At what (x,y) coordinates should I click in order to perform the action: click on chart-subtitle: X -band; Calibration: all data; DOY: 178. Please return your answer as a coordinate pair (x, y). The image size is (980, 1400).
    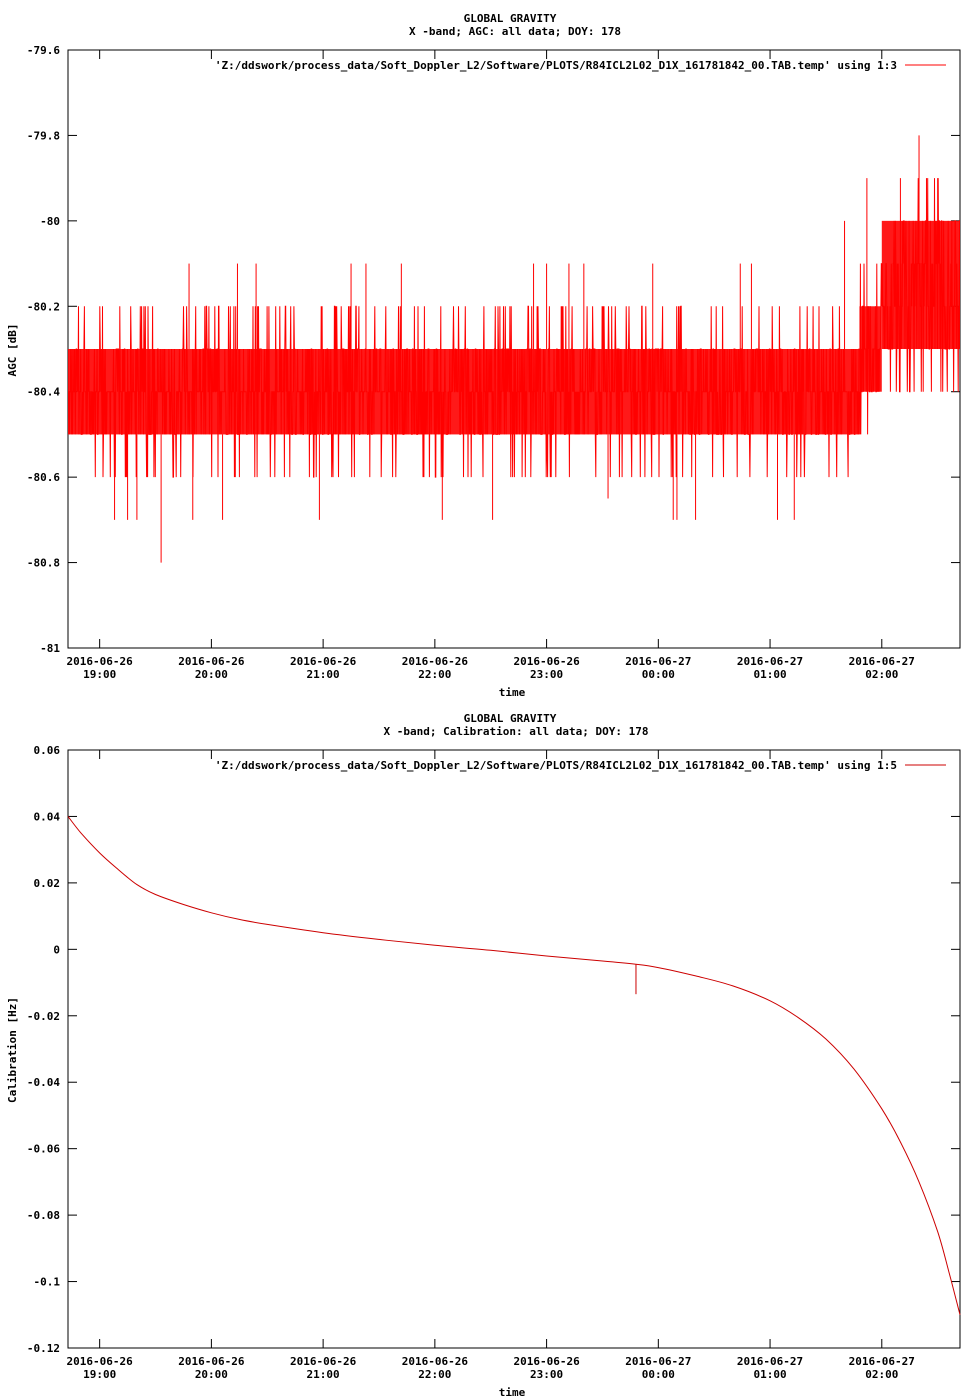
    Looking at the image, I should click on (516, 731).